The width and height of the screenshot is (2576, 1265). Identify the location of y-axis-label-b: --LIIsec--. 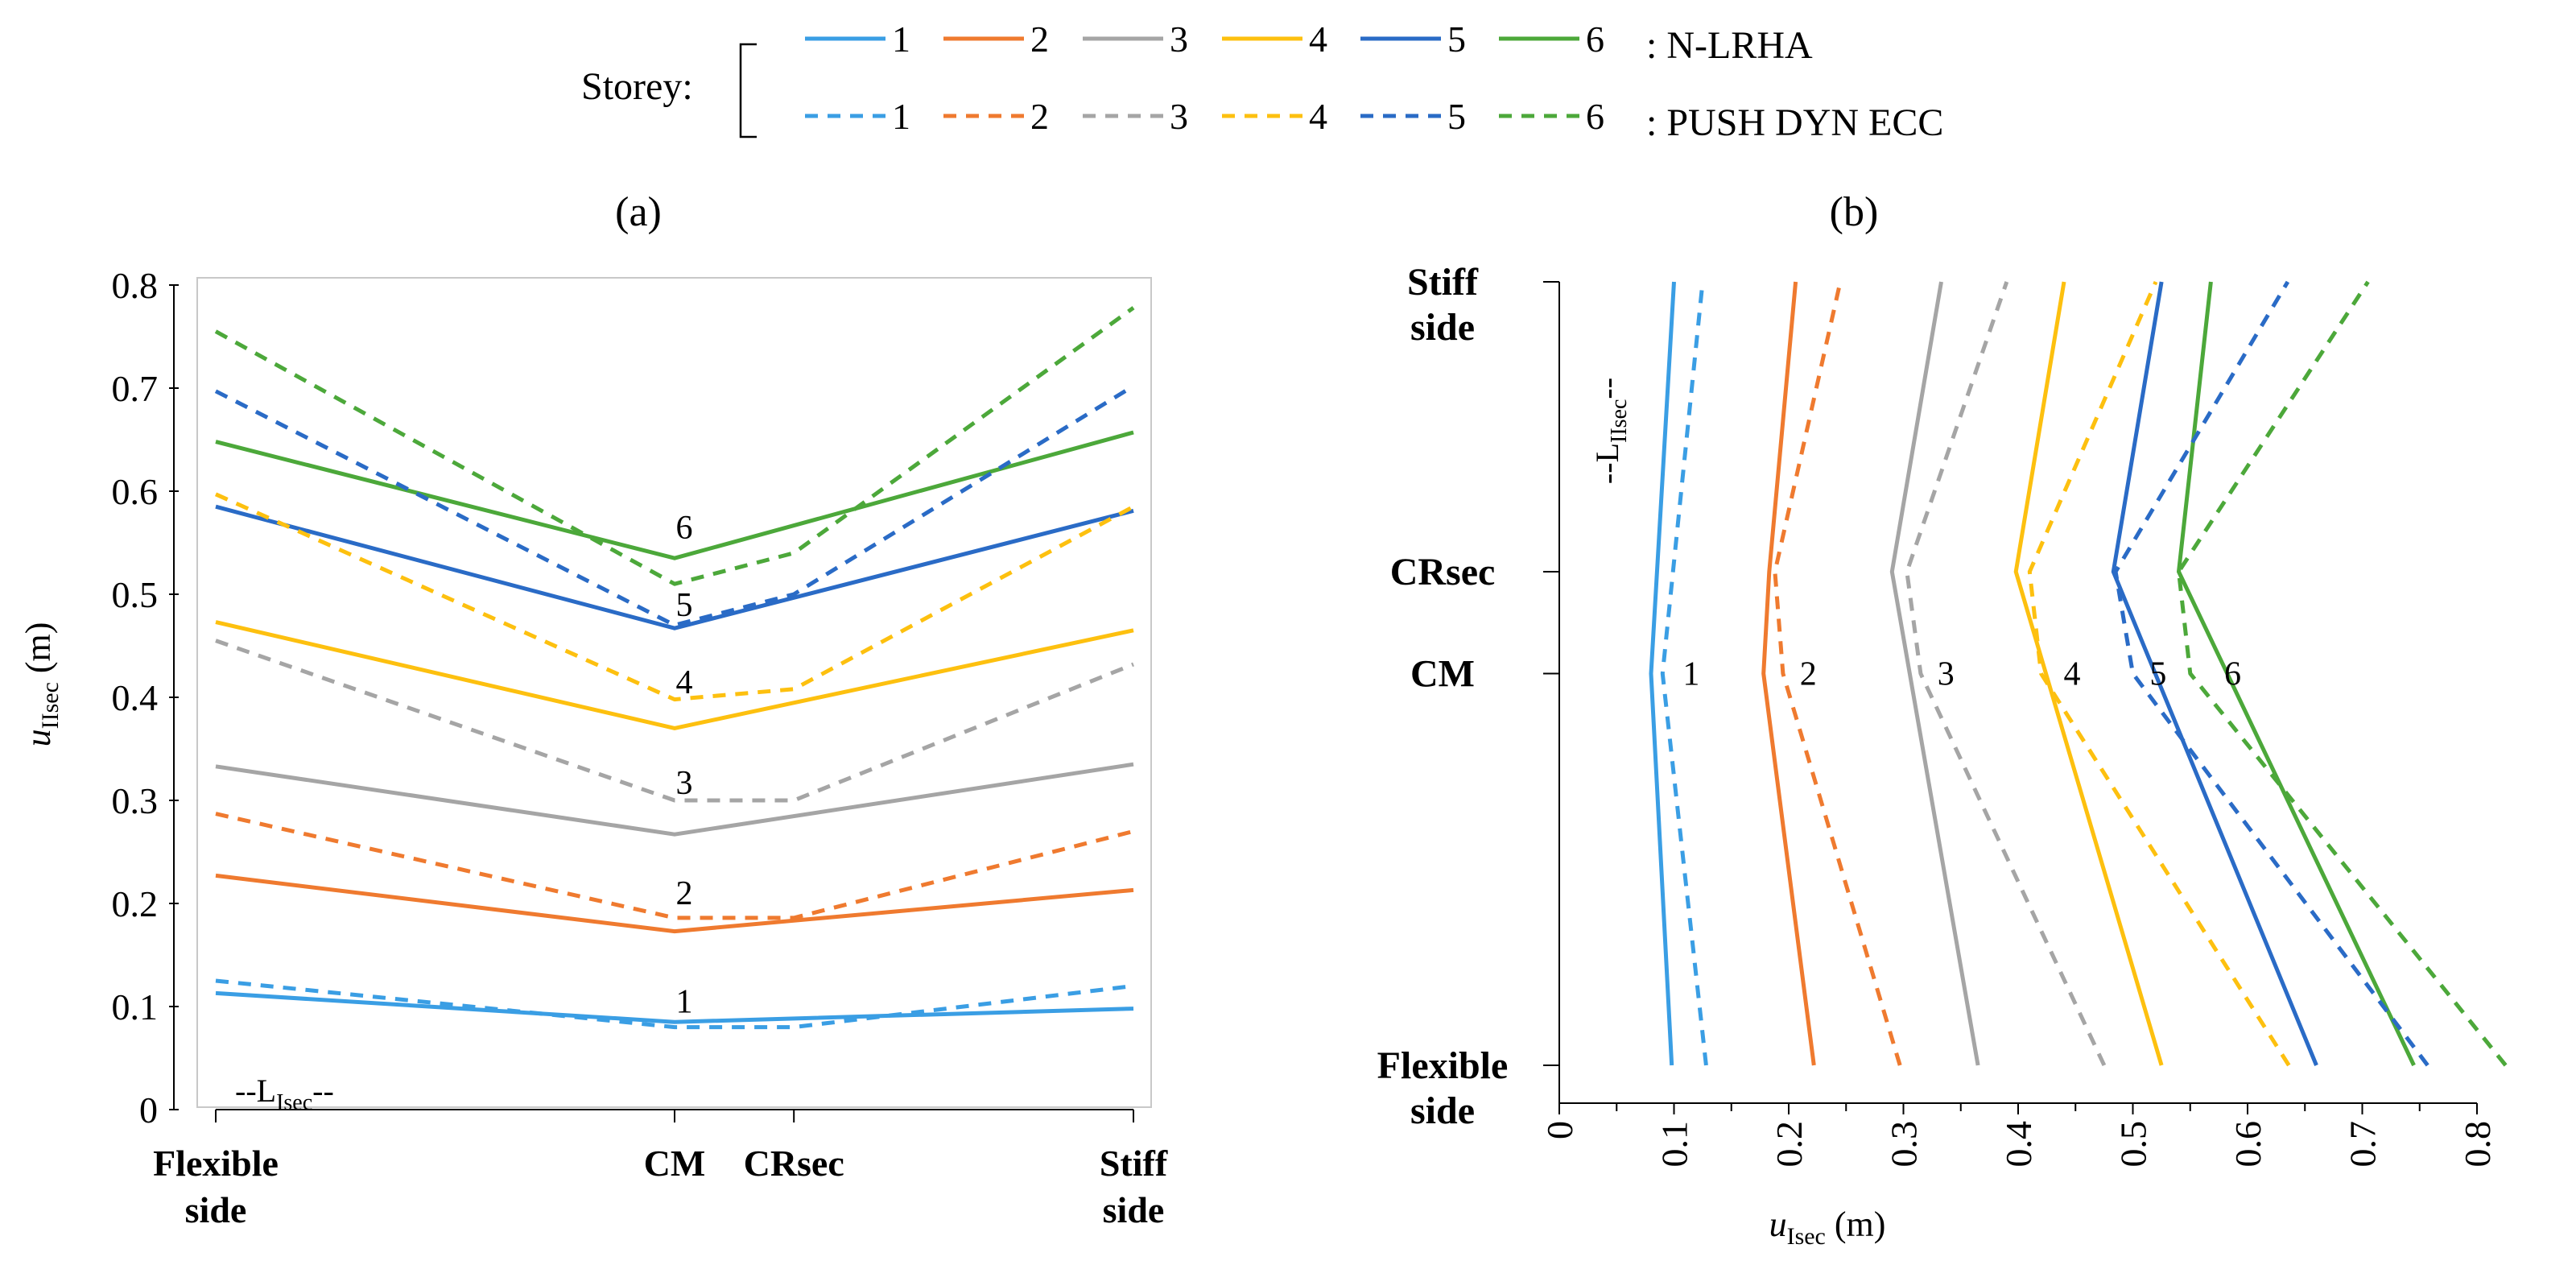
(1610, 431).